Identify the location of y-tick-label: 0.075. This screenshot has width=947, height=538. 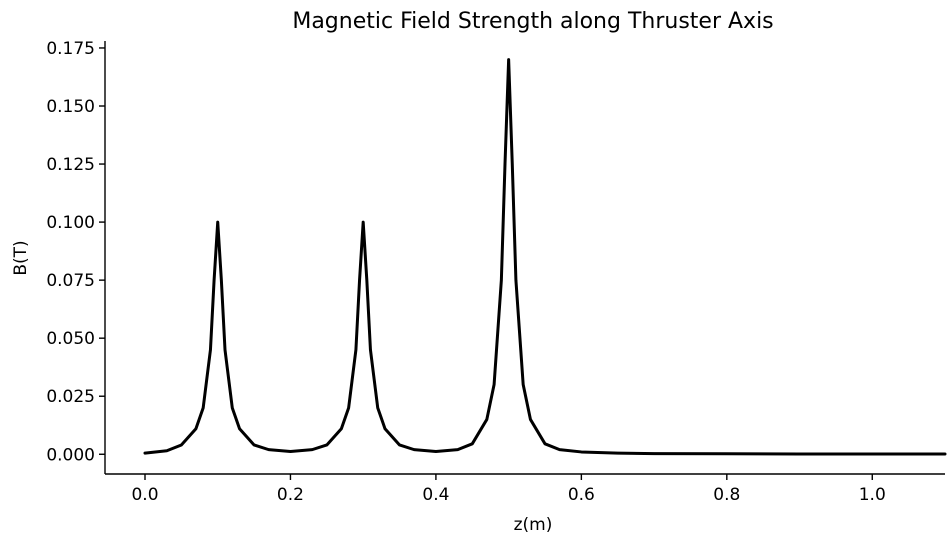
(70, 281).